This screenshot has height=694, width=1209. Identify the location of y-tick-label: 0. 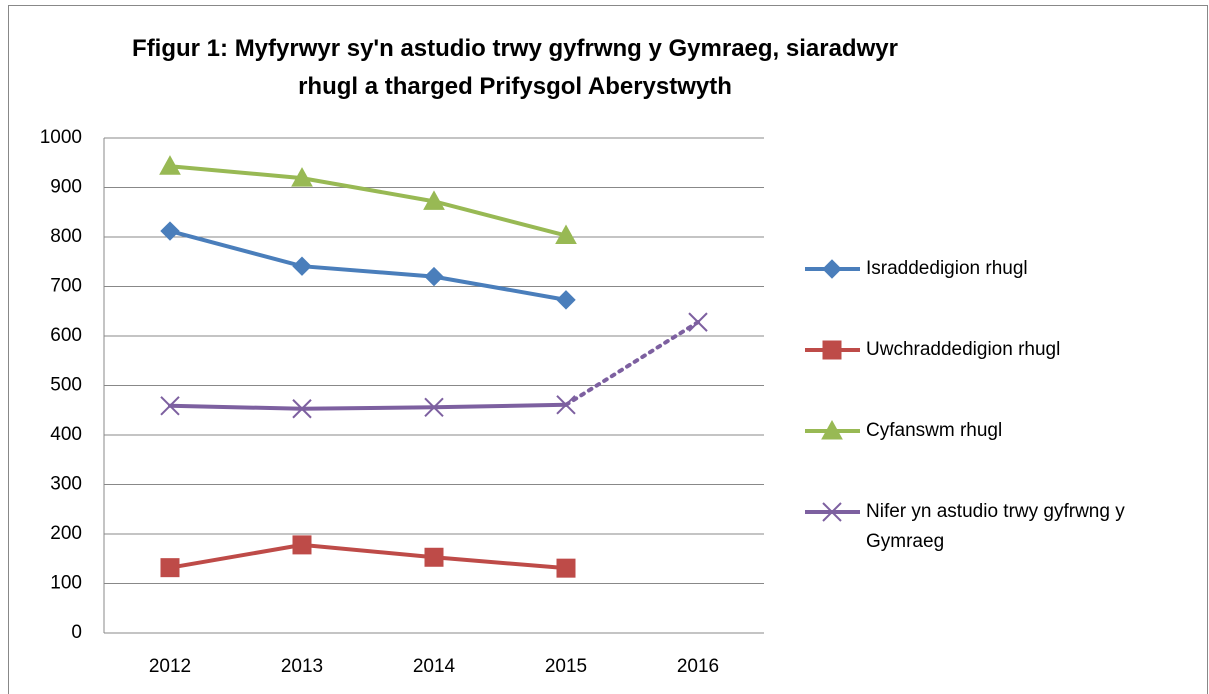
(76, 632).